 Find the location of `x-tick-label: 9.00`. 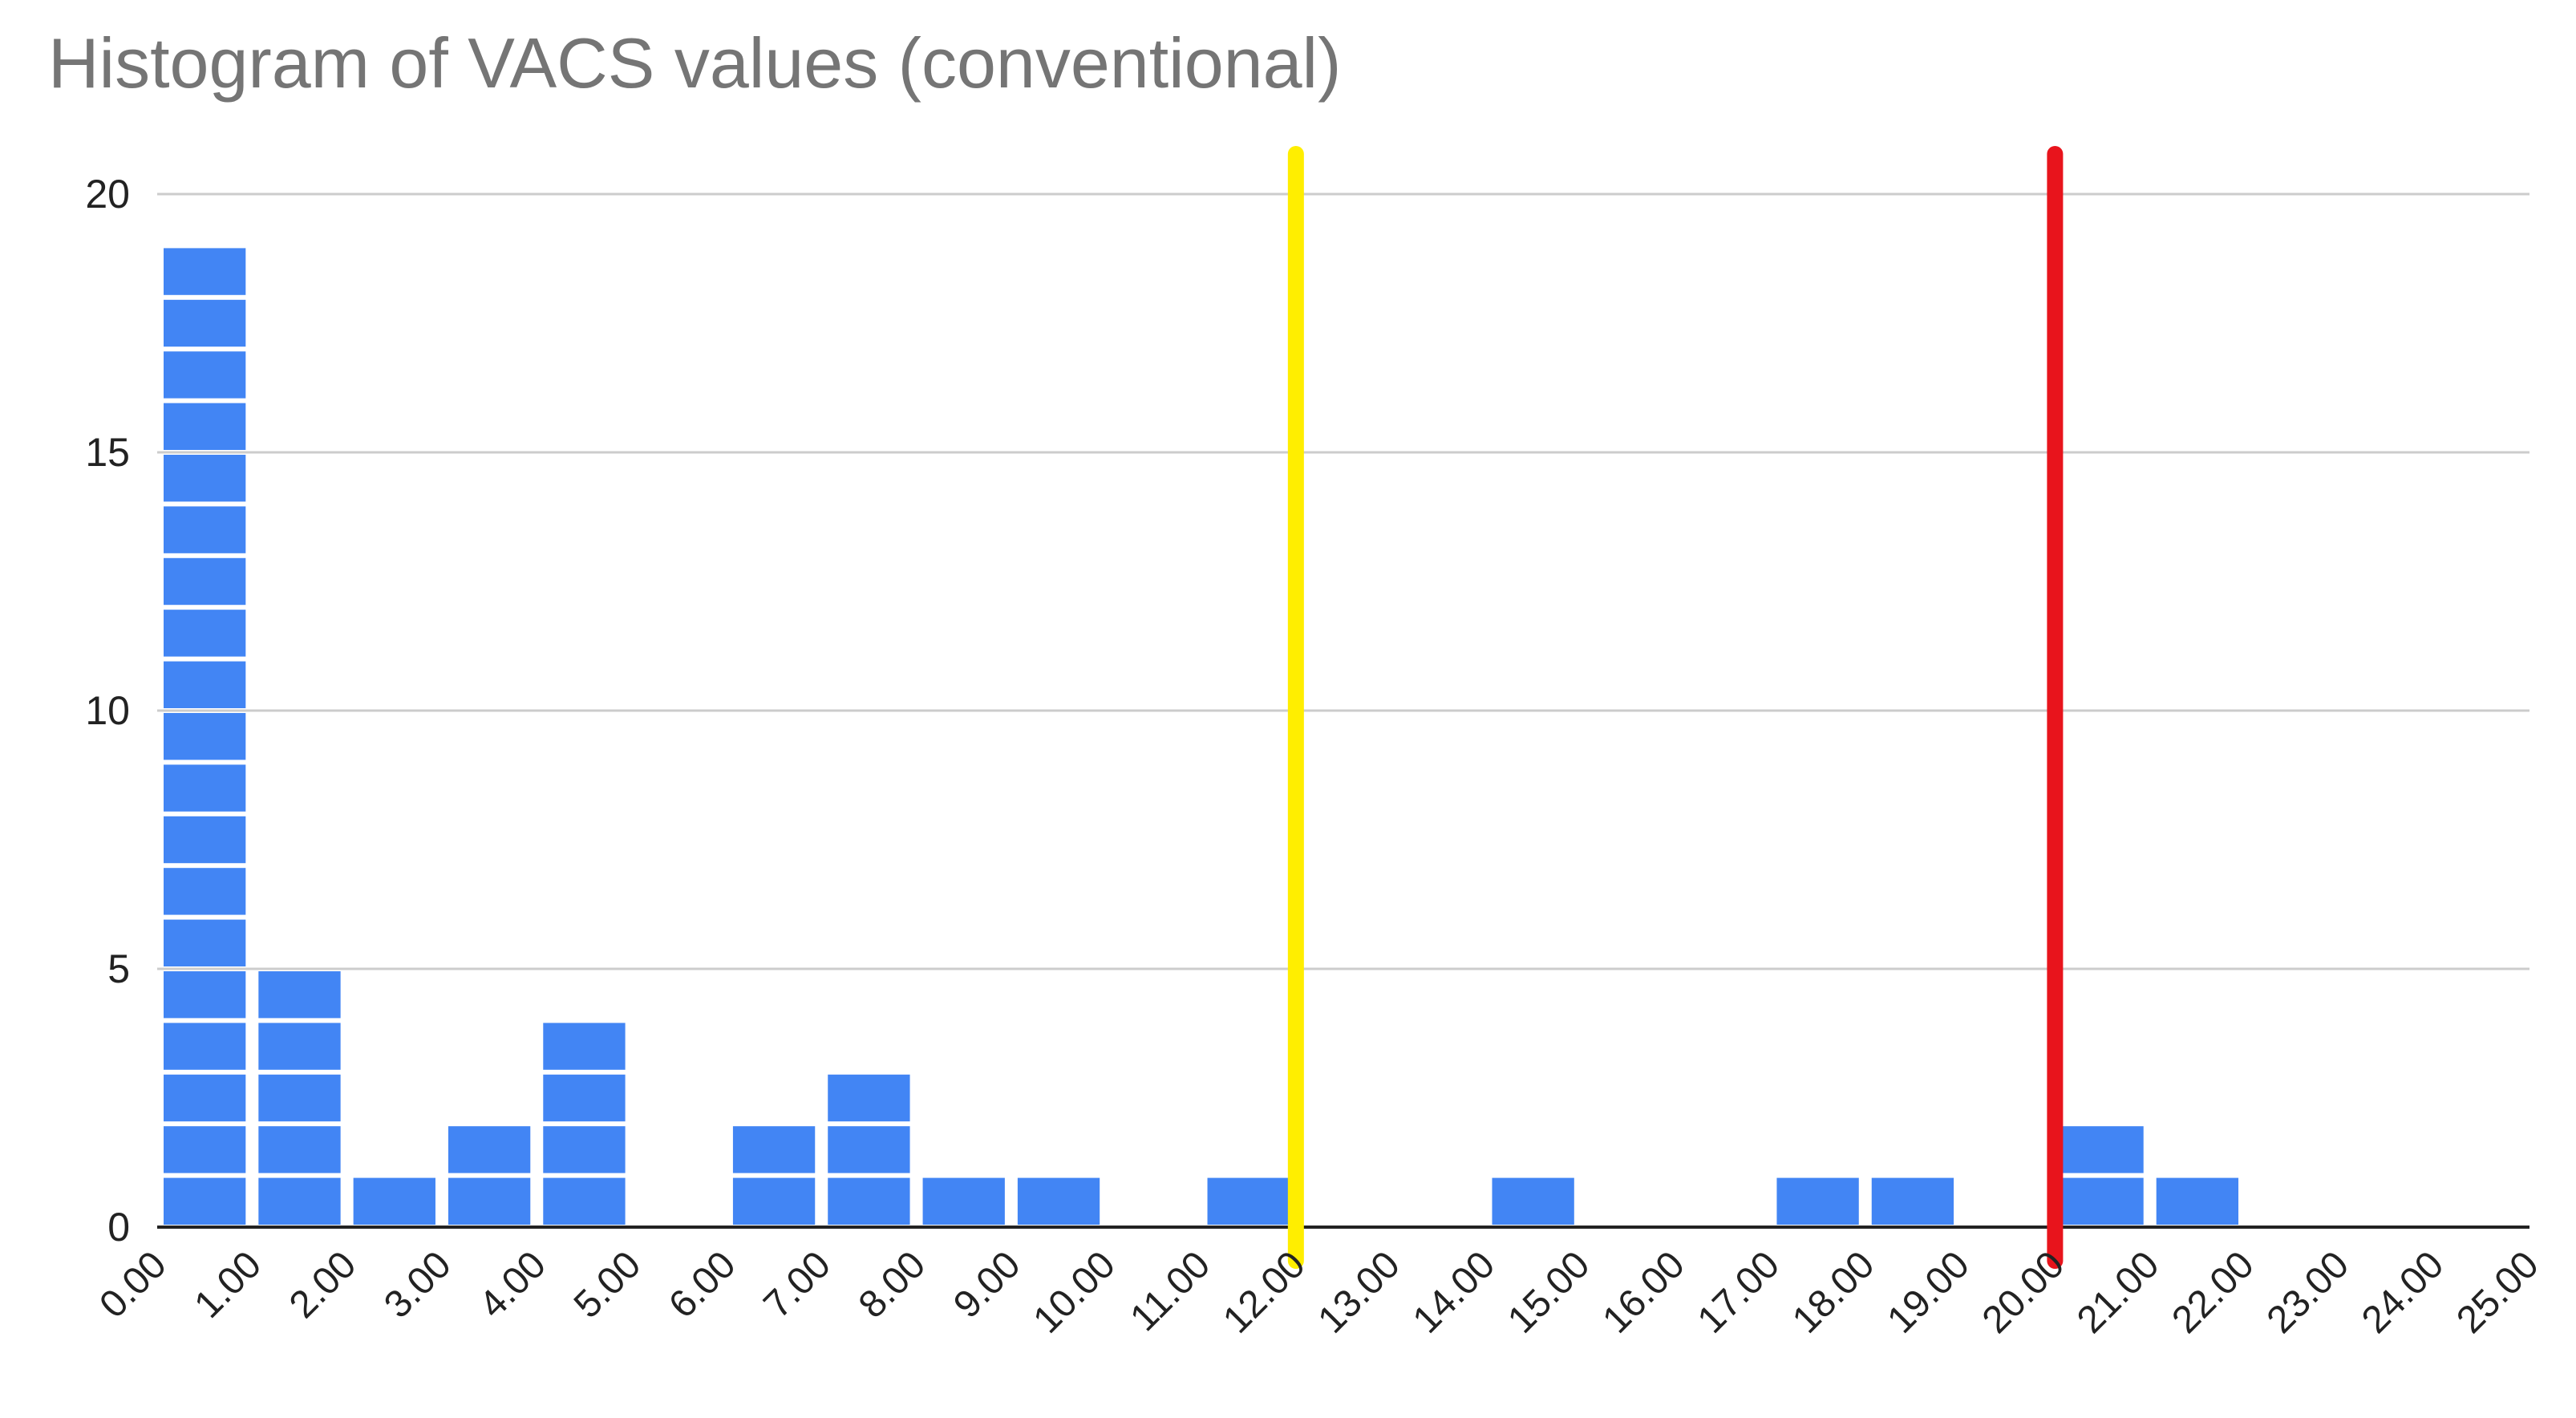

x-tick-label: 9.00 is located at coordinates (987, 1285).